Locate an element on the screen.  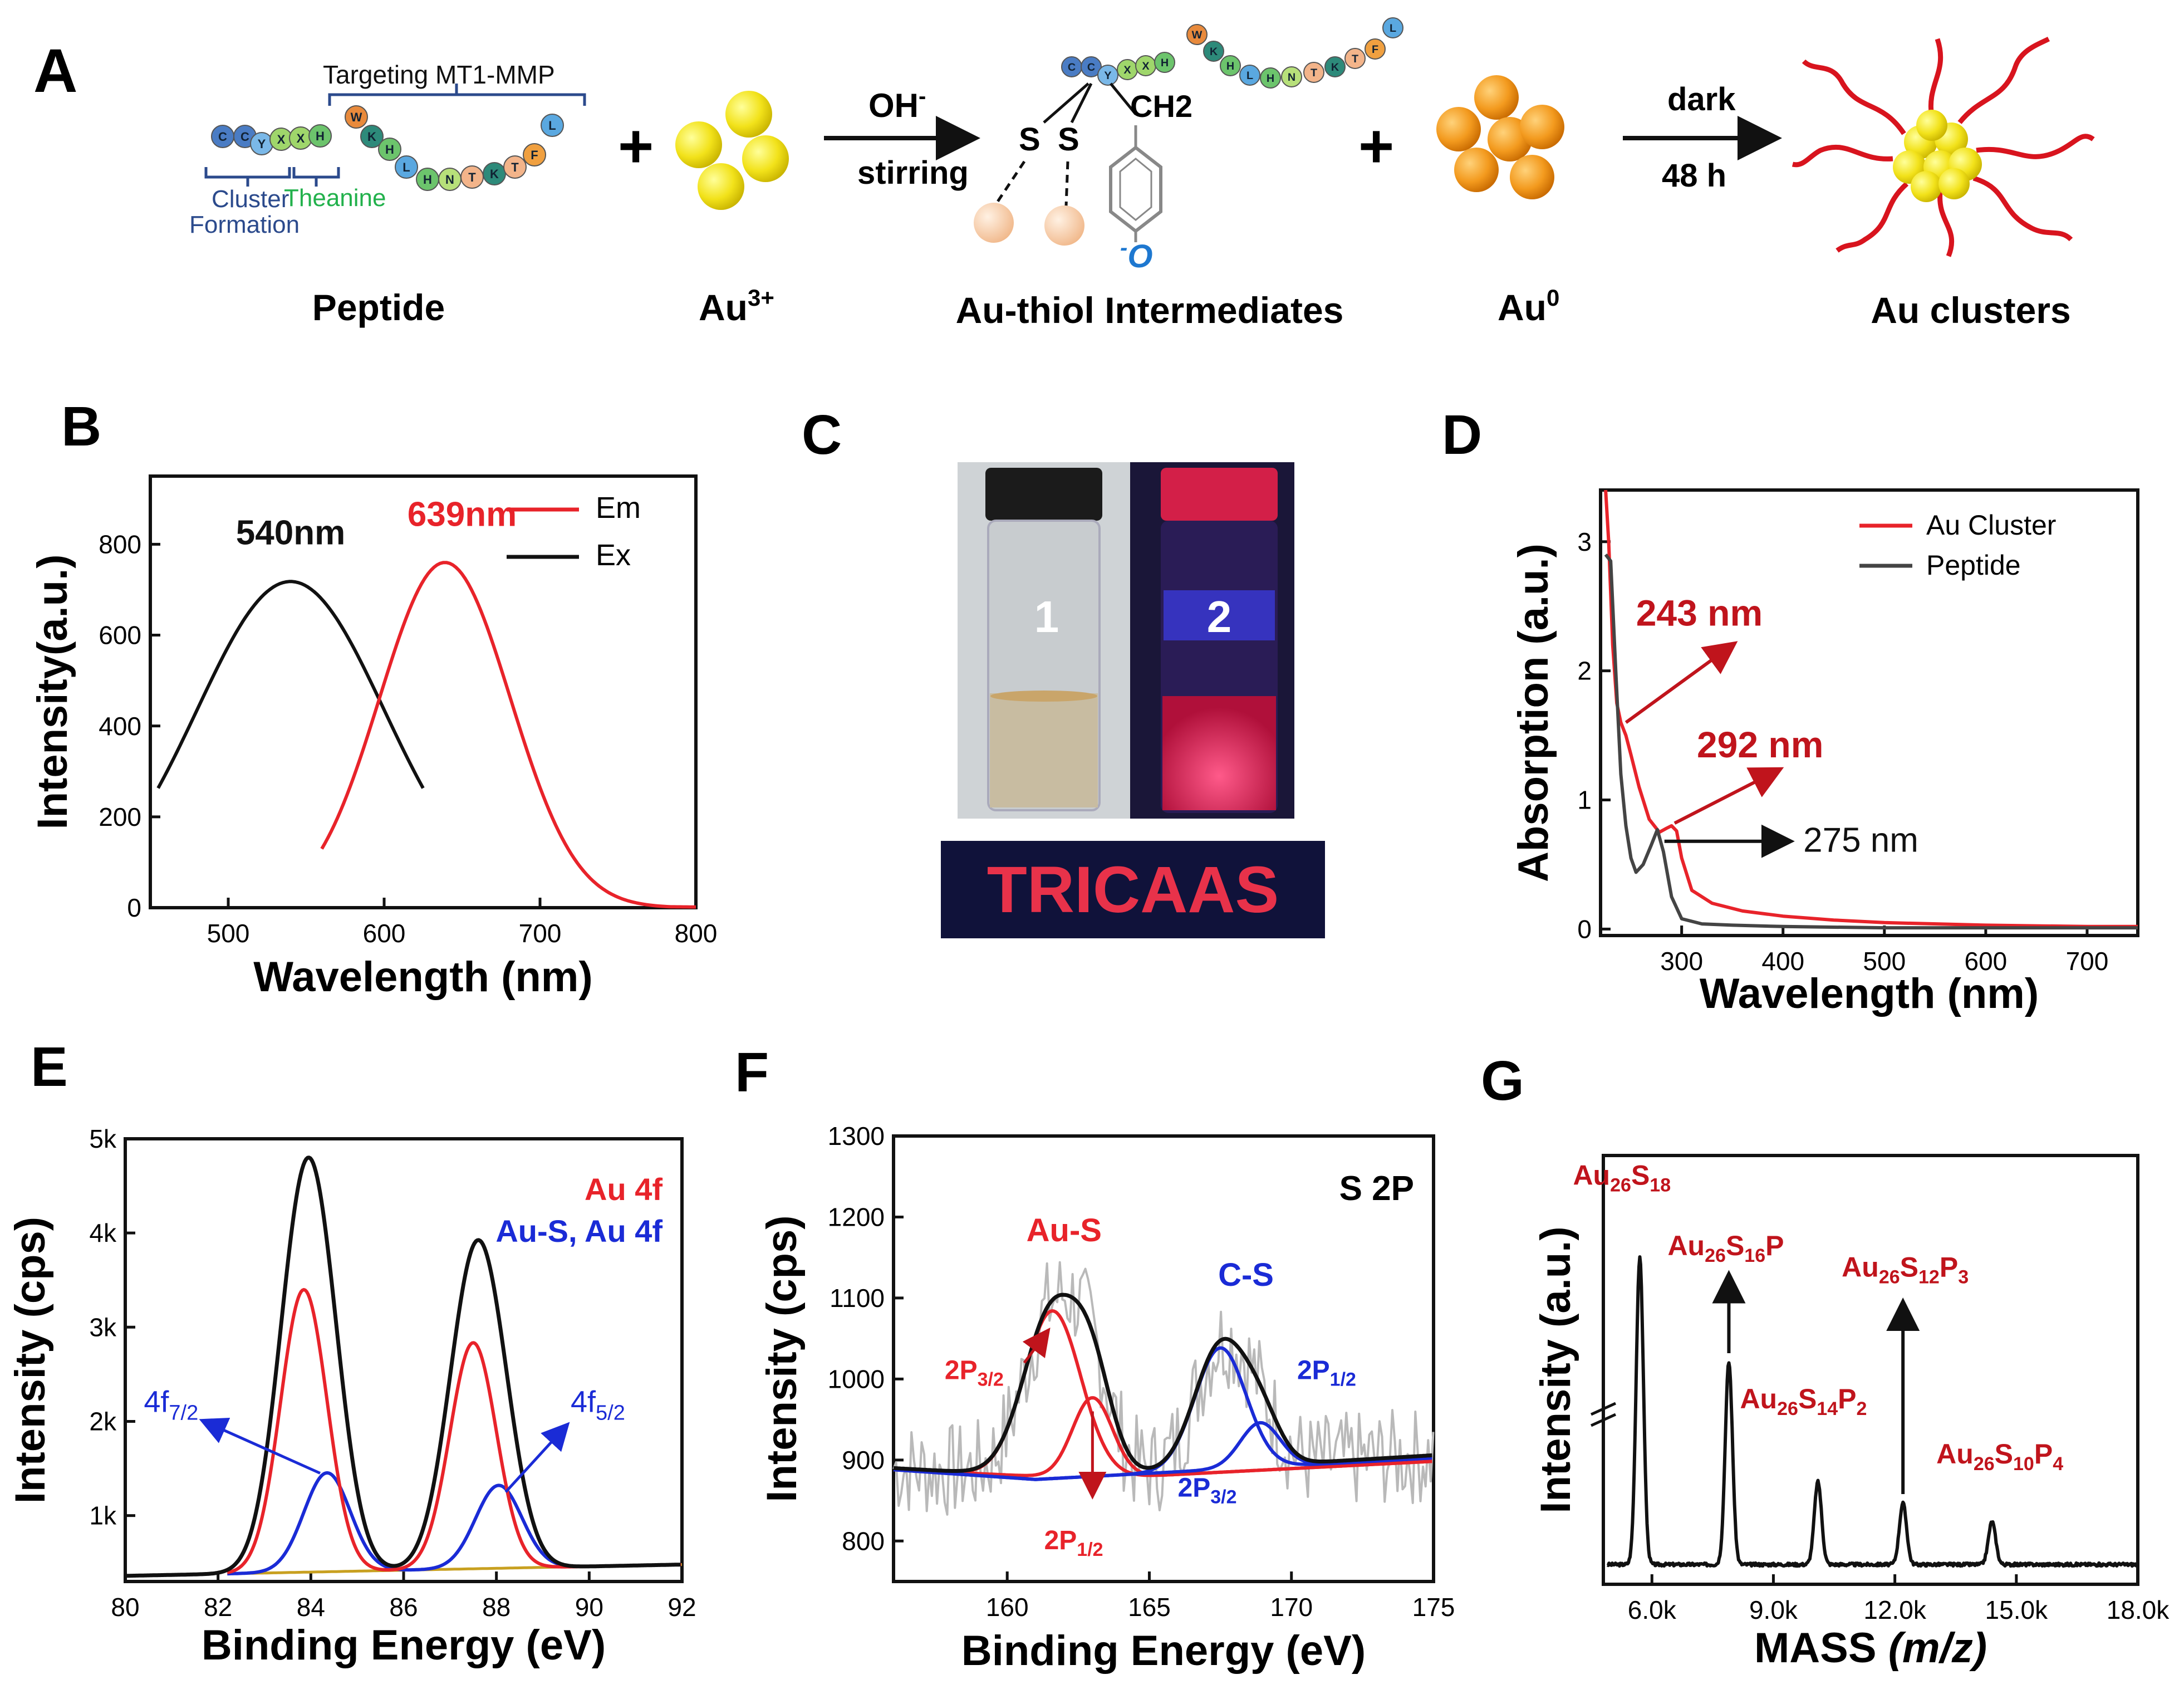
series-line-au-s-au-4f is located at coordinates (454, 1523).